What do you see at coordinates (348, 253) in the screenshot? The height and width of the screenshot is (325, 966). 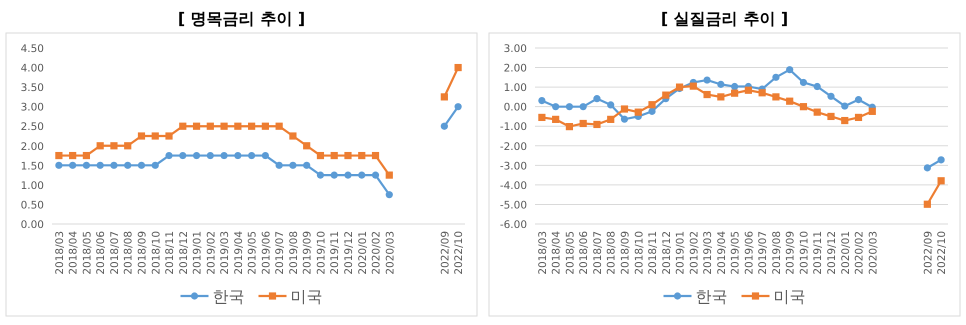 I see `x-tick-label: 2019/12` at bounding box center [348, 253].